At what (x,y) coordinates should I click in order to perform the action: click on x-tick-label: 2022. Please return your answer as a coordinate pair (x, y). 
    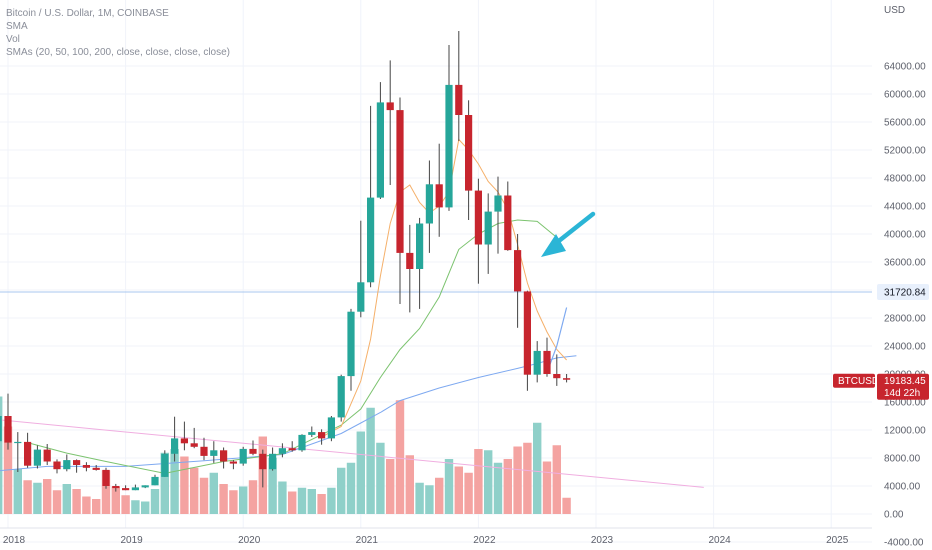
    Looking at the image, I should click on (484, 540).